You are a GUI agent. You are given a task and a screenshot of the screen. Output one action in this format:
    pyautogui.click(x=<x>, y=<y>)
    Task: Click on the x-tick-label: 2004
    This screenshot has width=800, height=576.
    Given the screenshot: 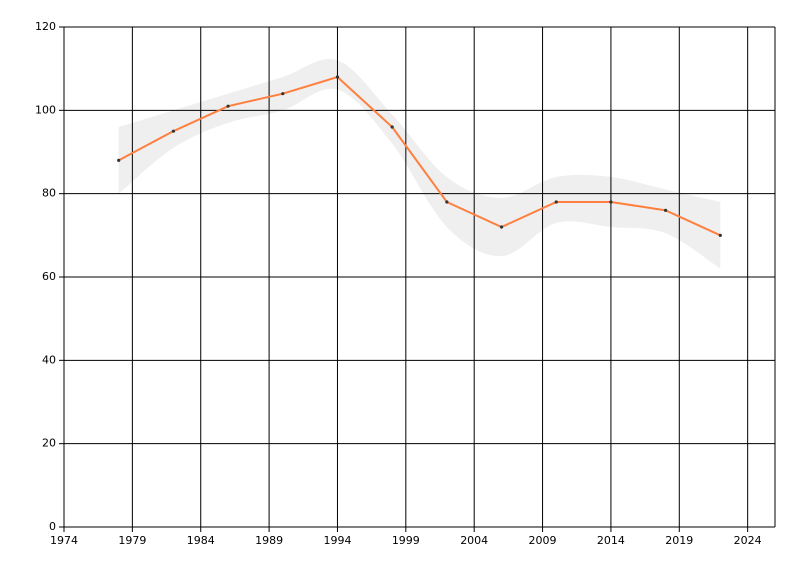 What is the action you would take?
    pyautogui.click(x=474, y=540)
    